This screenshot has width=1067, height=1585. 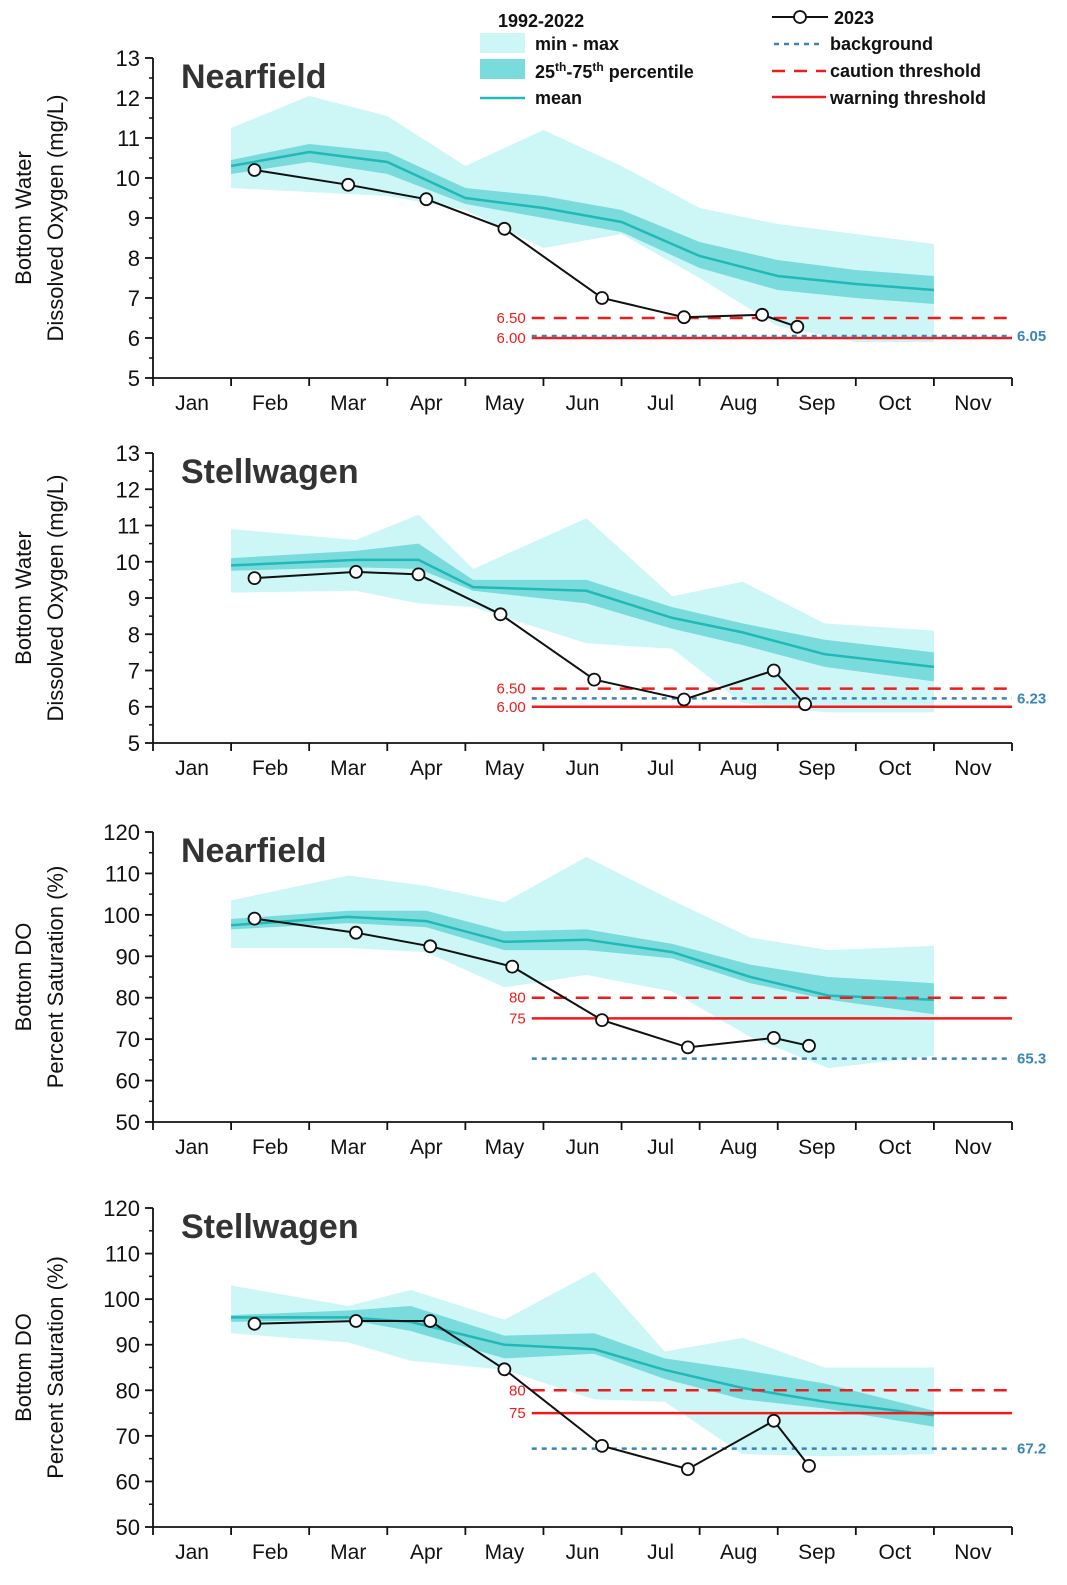 What do you see at coordinates (1031, 1449) in the screenshot?
I see `background-value-label: 67.2` at bounding box center [1031, 1449].